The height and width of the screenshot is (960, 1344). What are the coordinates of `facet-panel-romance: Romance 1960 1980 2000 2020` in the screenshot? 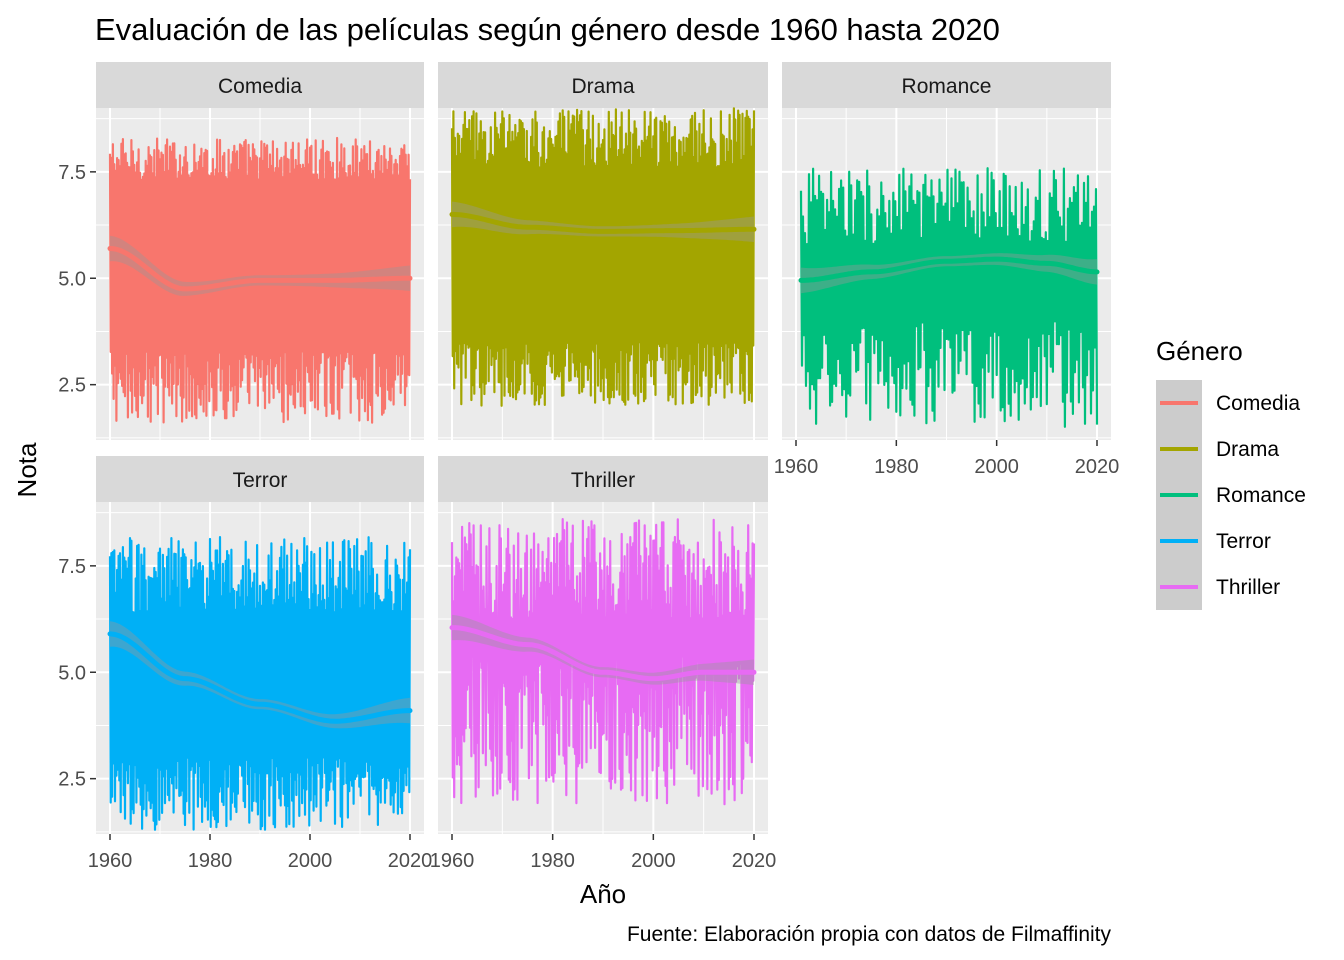 It's located at (947, 270).